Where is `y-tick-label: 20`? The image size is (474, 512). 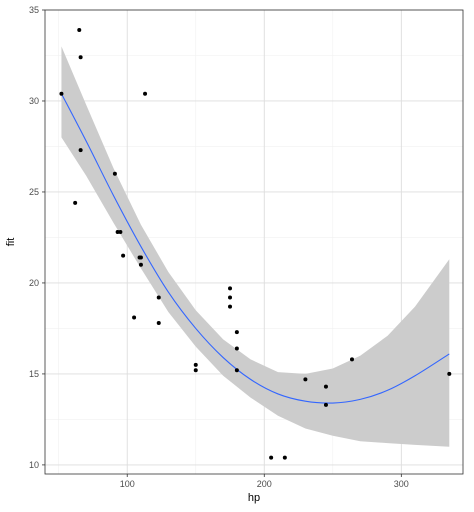
y-tick-label: 20 is located at coordinates (34, 283).